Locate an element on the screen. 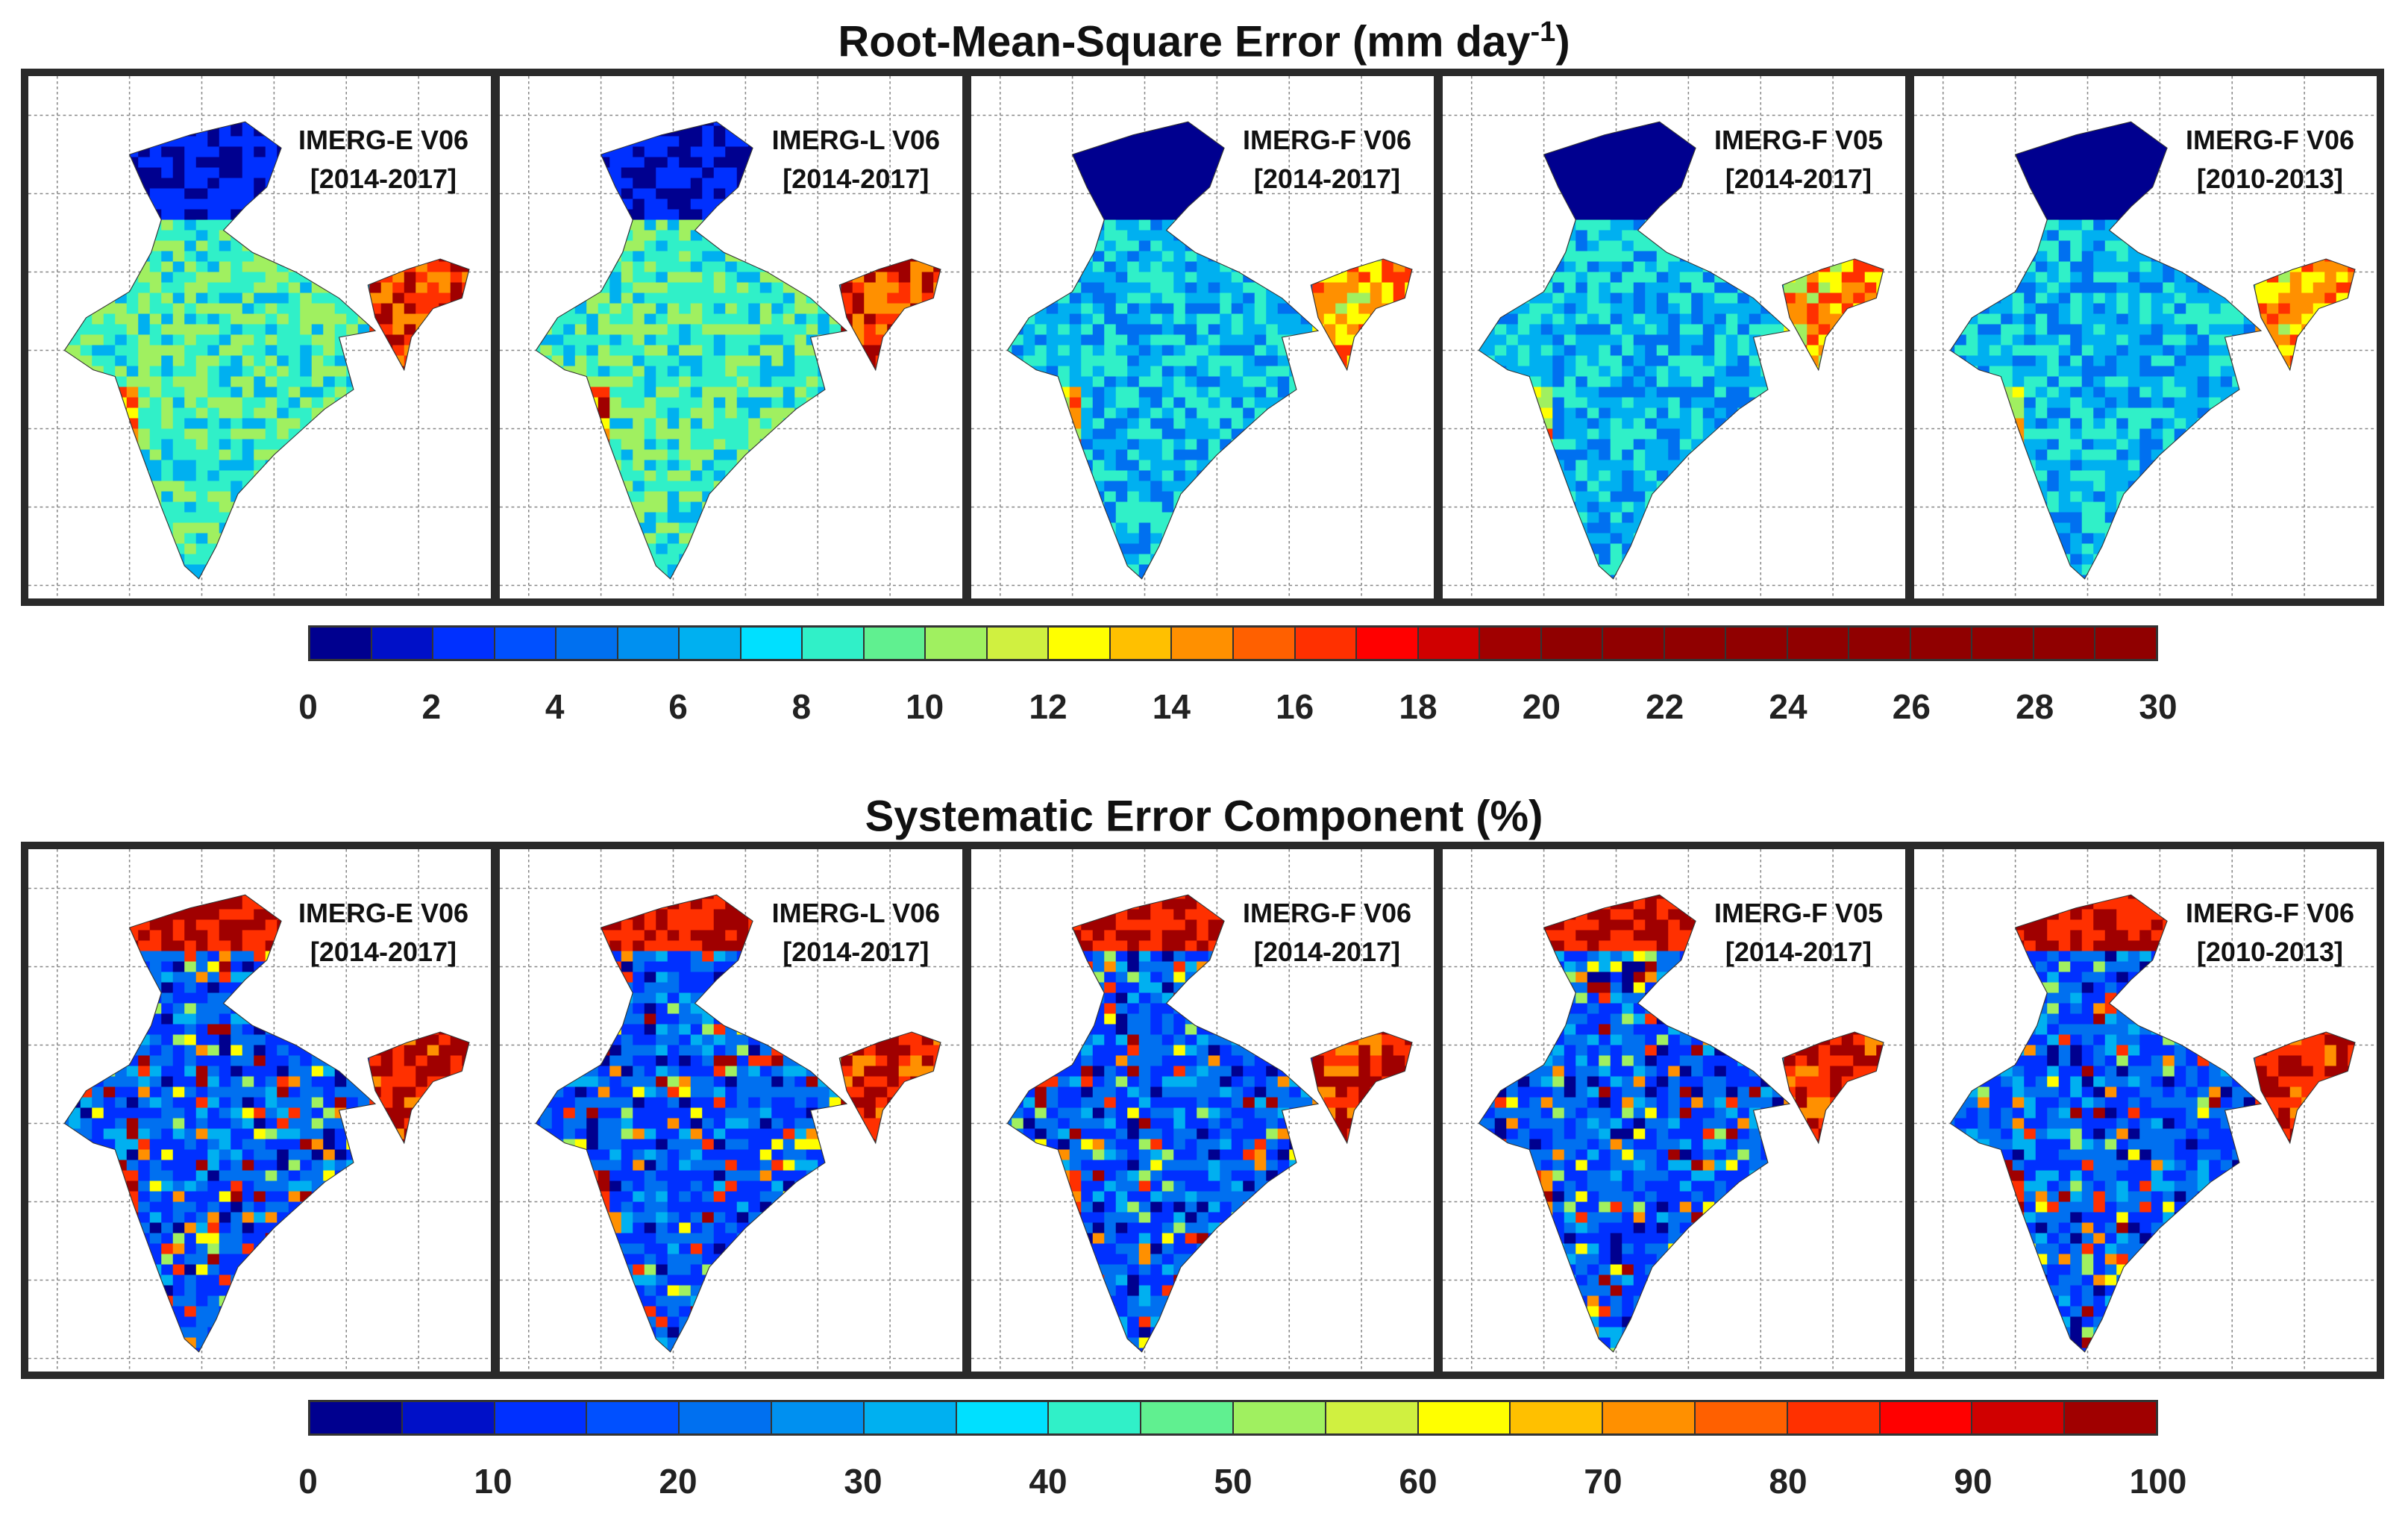  colorbar-tick-label: 14 is located at coordinates (1172, 706).